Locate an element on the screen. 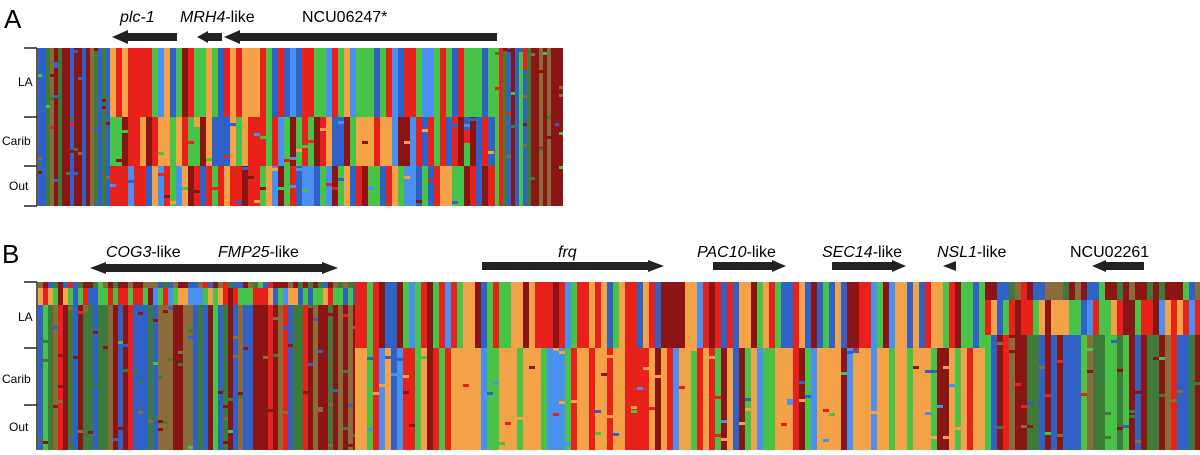  matrix-a-right-cell is located at coordinates (517, 50).